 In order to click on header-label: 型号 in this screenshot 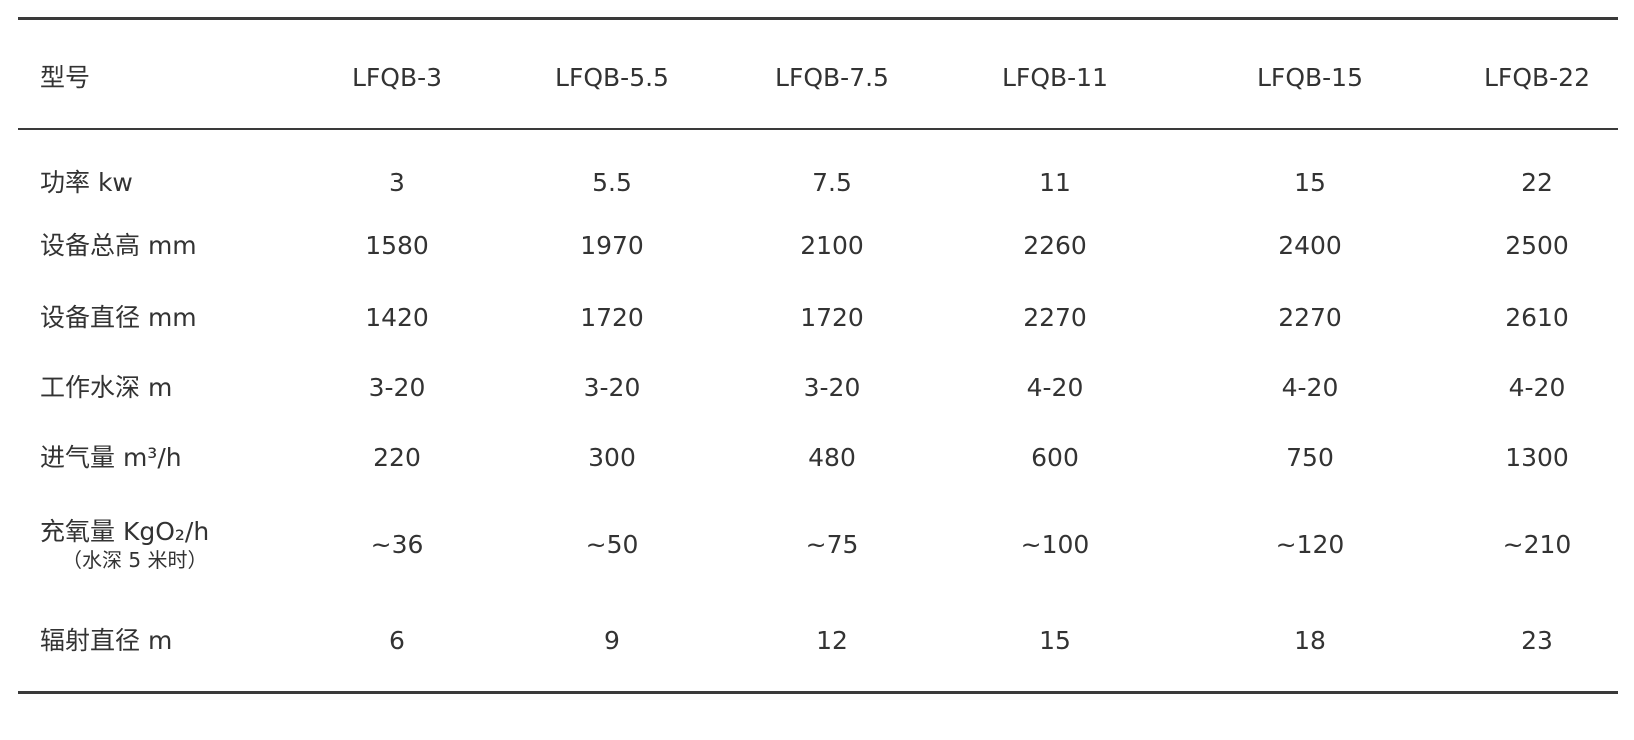, I will do `click(65, 77)`.